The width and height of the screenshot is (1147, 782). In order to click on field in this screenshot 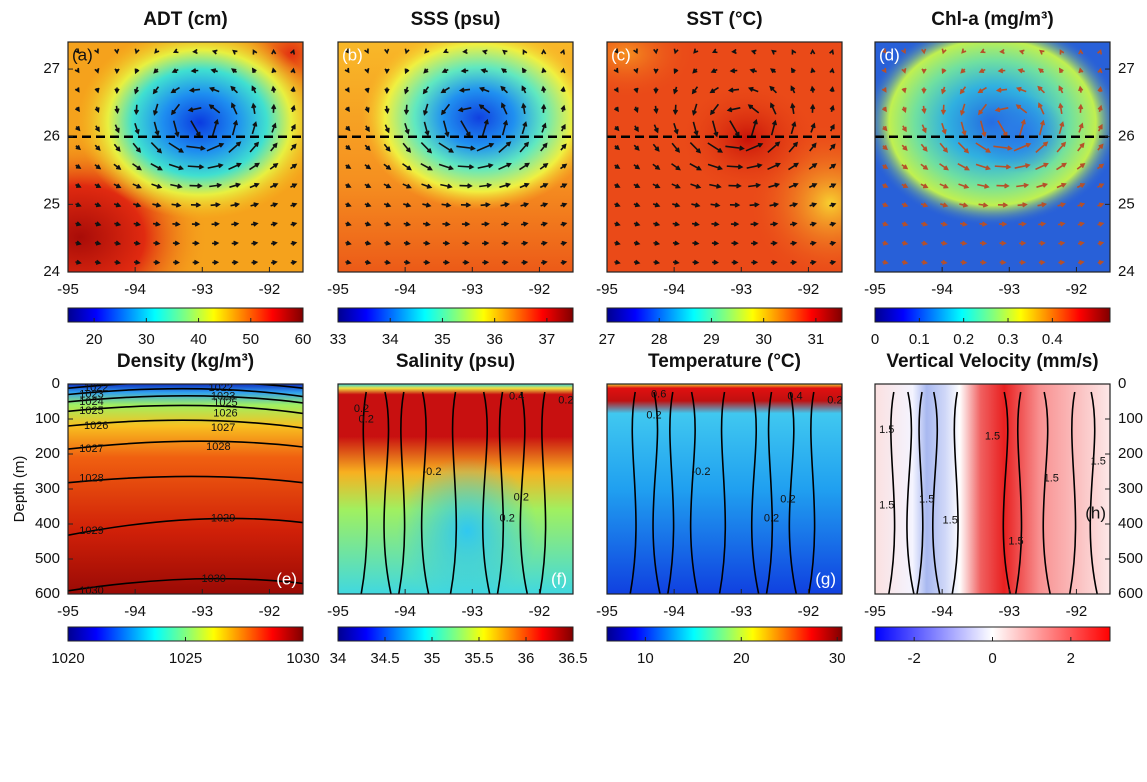, I will do `click(992, 489)`.